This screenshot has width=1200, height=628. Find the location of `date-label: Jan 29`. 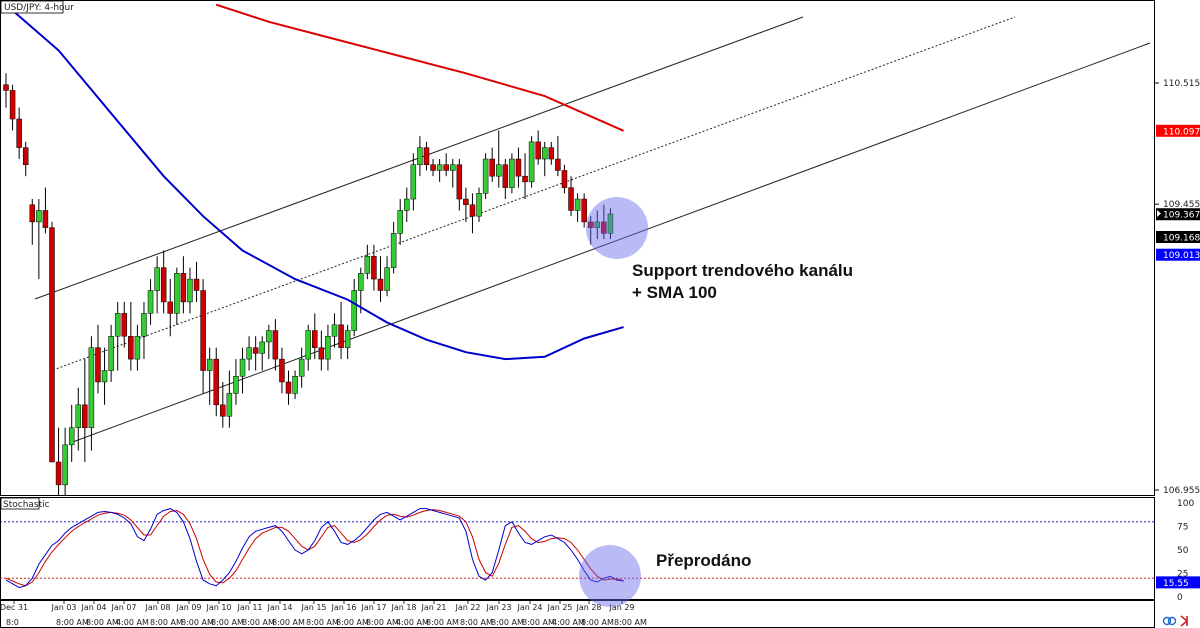

date-label: Jan 29 is located at coordinates (621, 607).